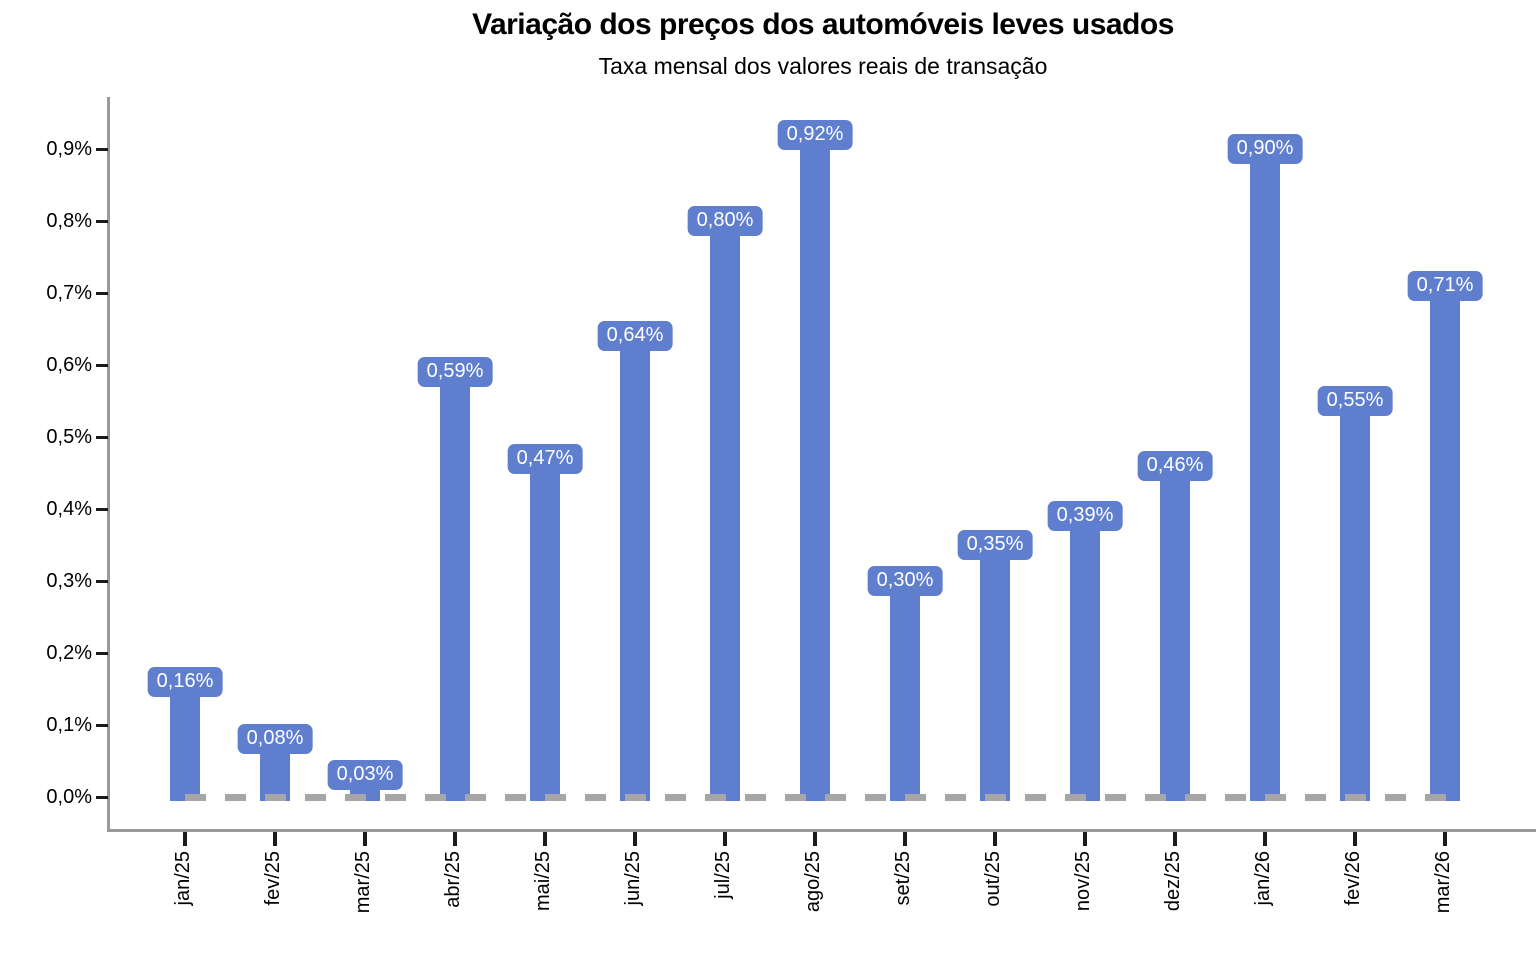 This screenshot has height=960, width=1536. I want to click on x-tick-label: mar/26, so click(1443, 882).